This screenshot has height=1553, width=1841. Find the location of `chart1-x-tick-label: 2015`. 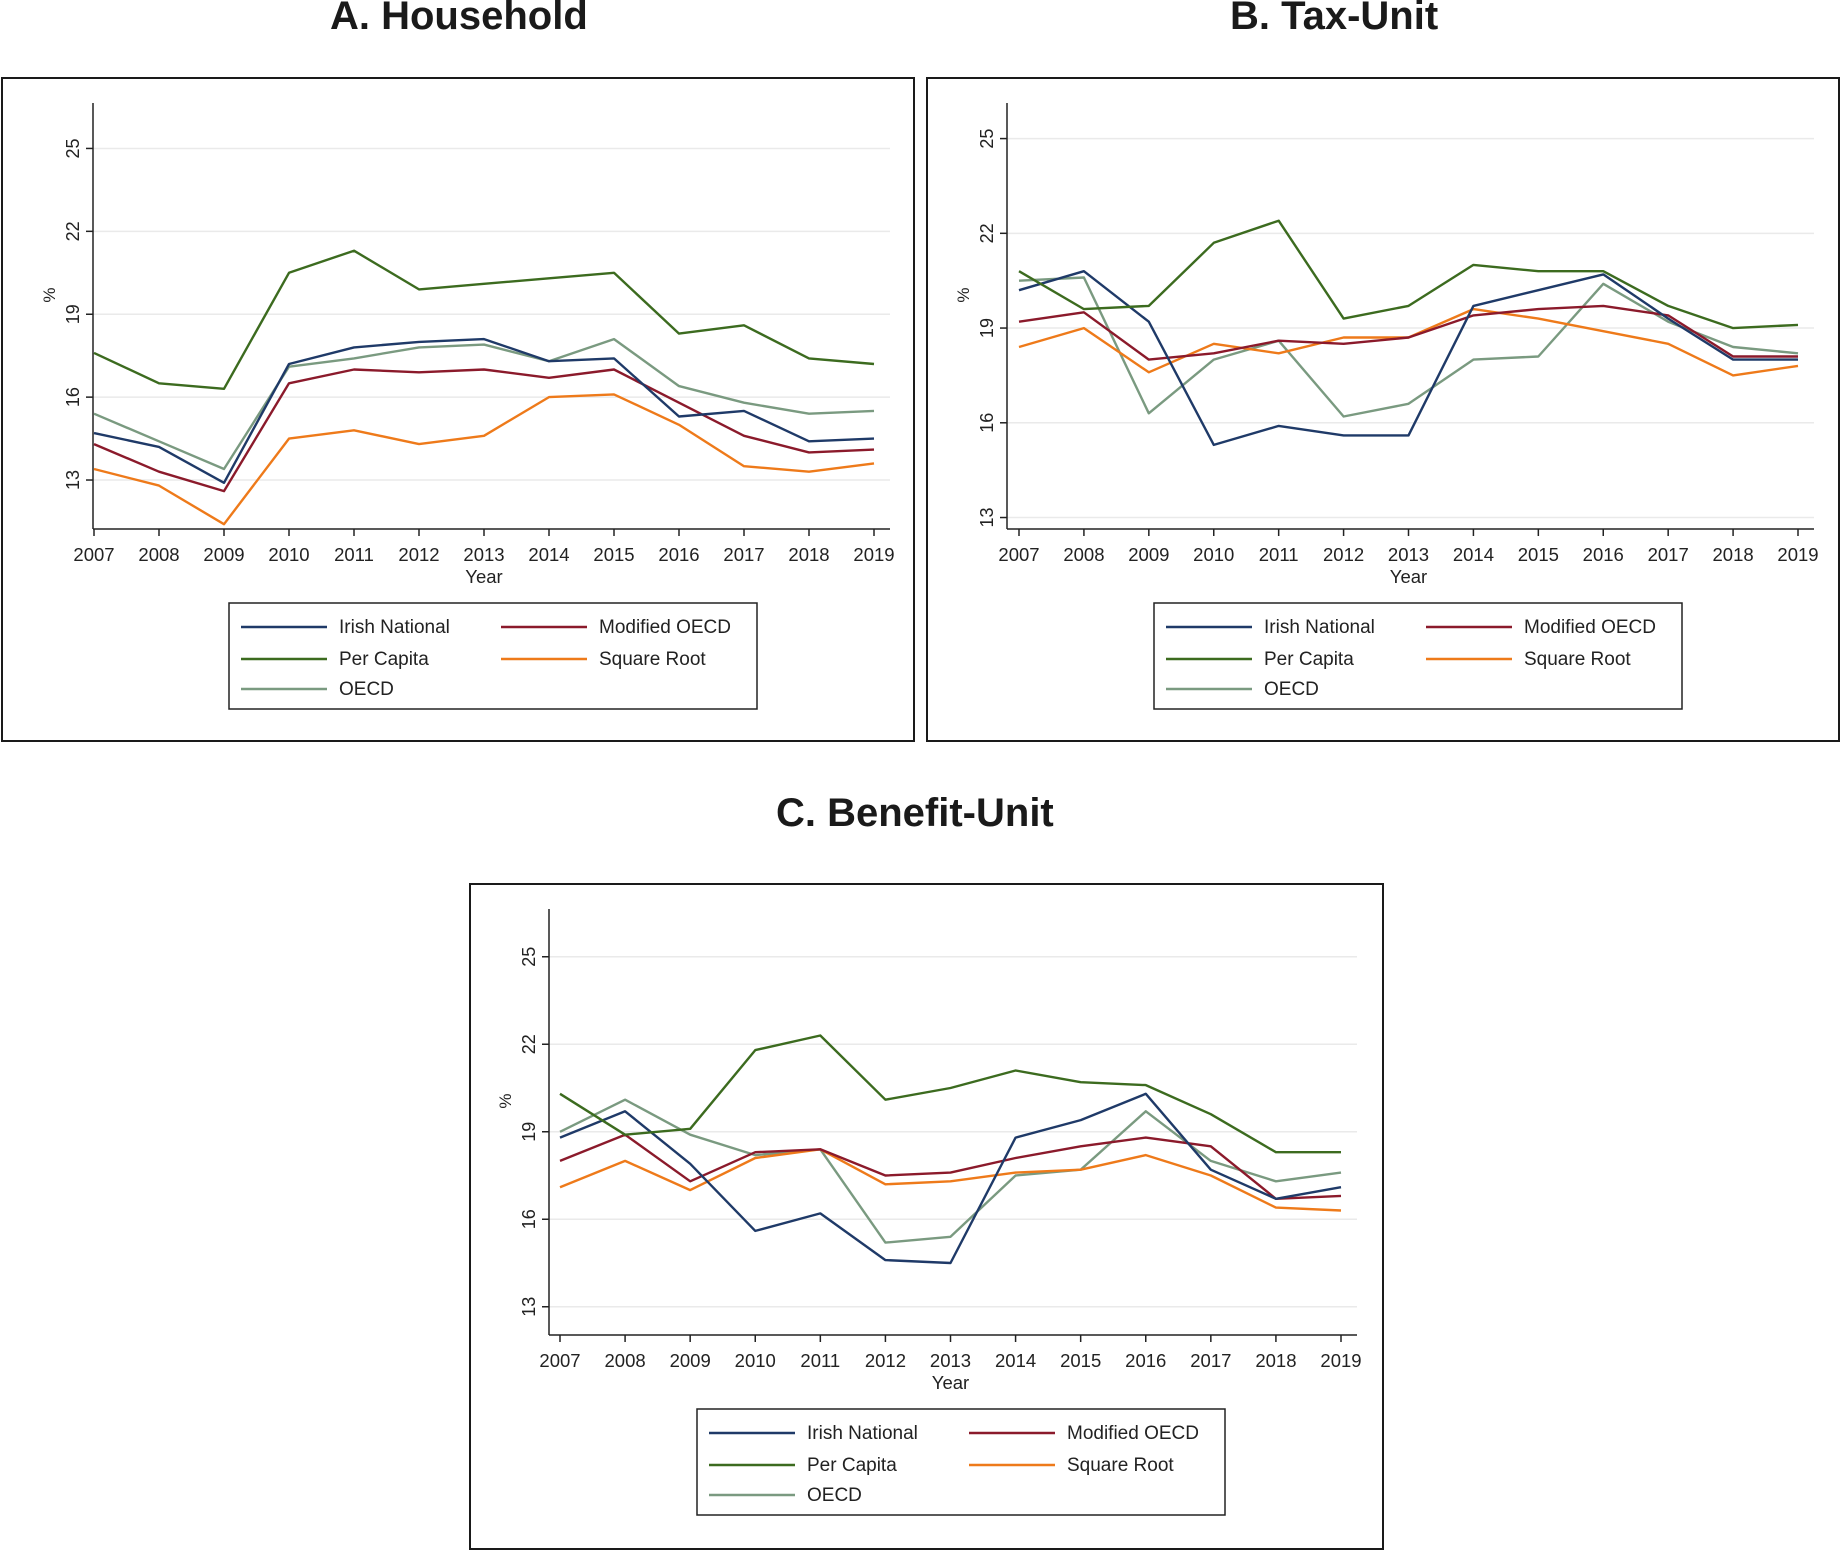

chart1-x-tick-label: 2015 is located at coordinates (1538, 554).